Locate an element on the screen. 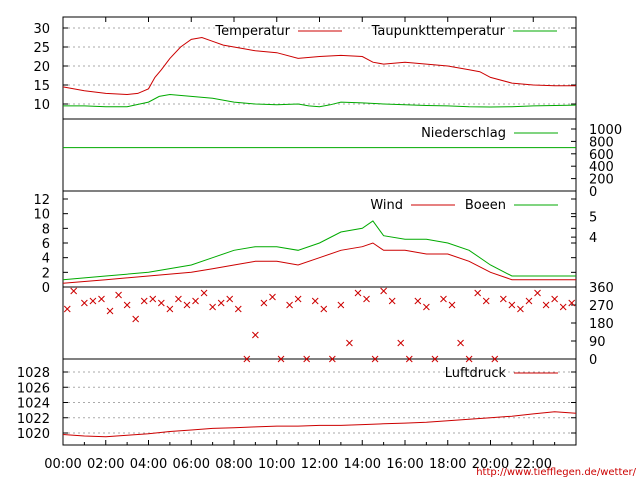 The width and height of the screenshot is (640, 480). legend-label: Luftdruck is located at coordinates (476, 373).